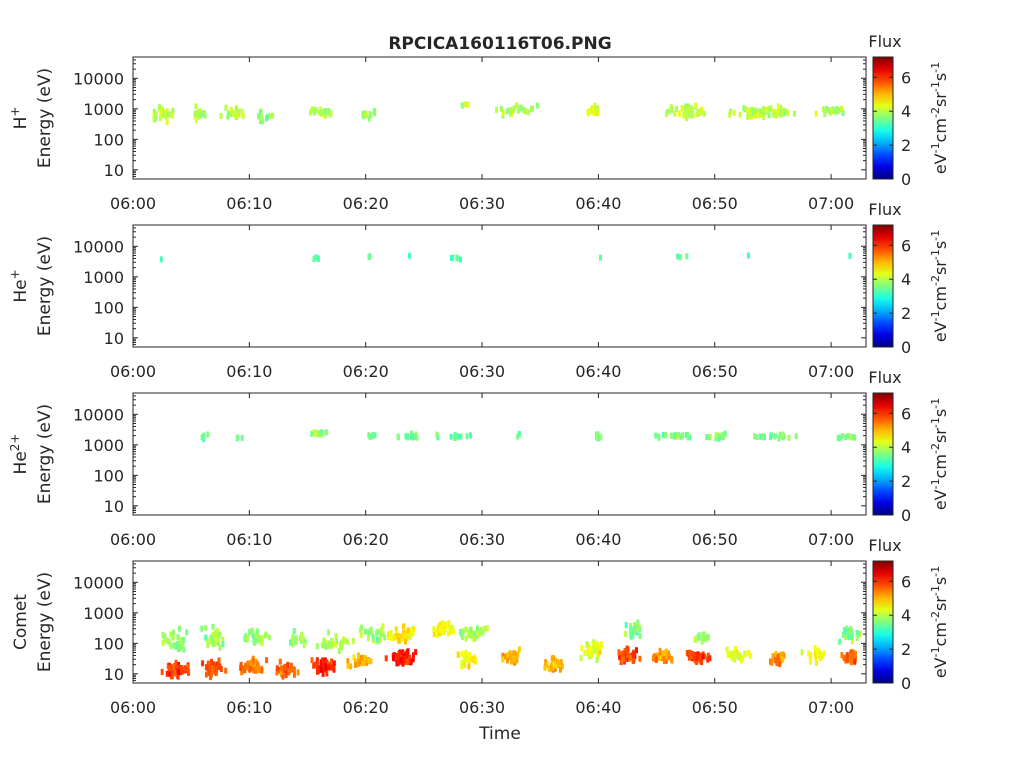 The image size is (1024, 768). I want to click on colorbar, so click(883, 118).